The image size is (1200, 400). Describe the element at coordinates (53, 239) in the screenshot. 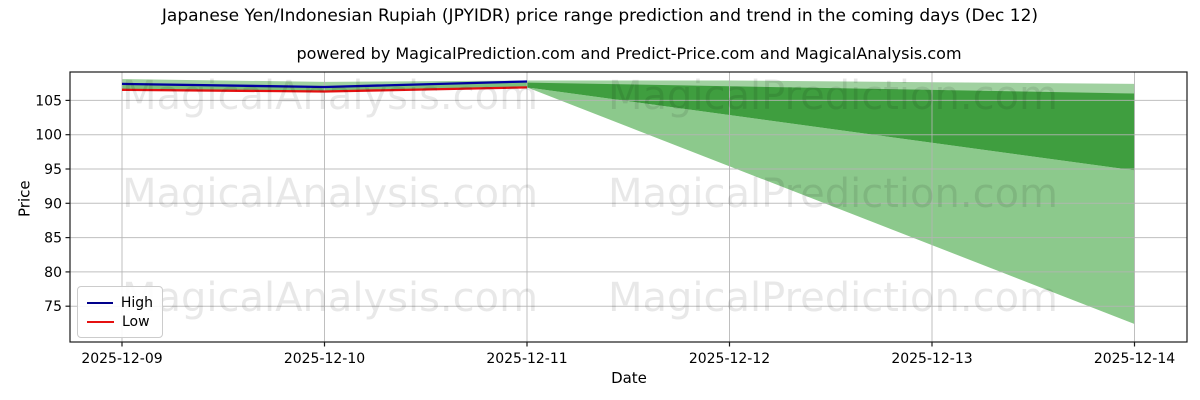

I see `y-tick-label: 85` at that location.